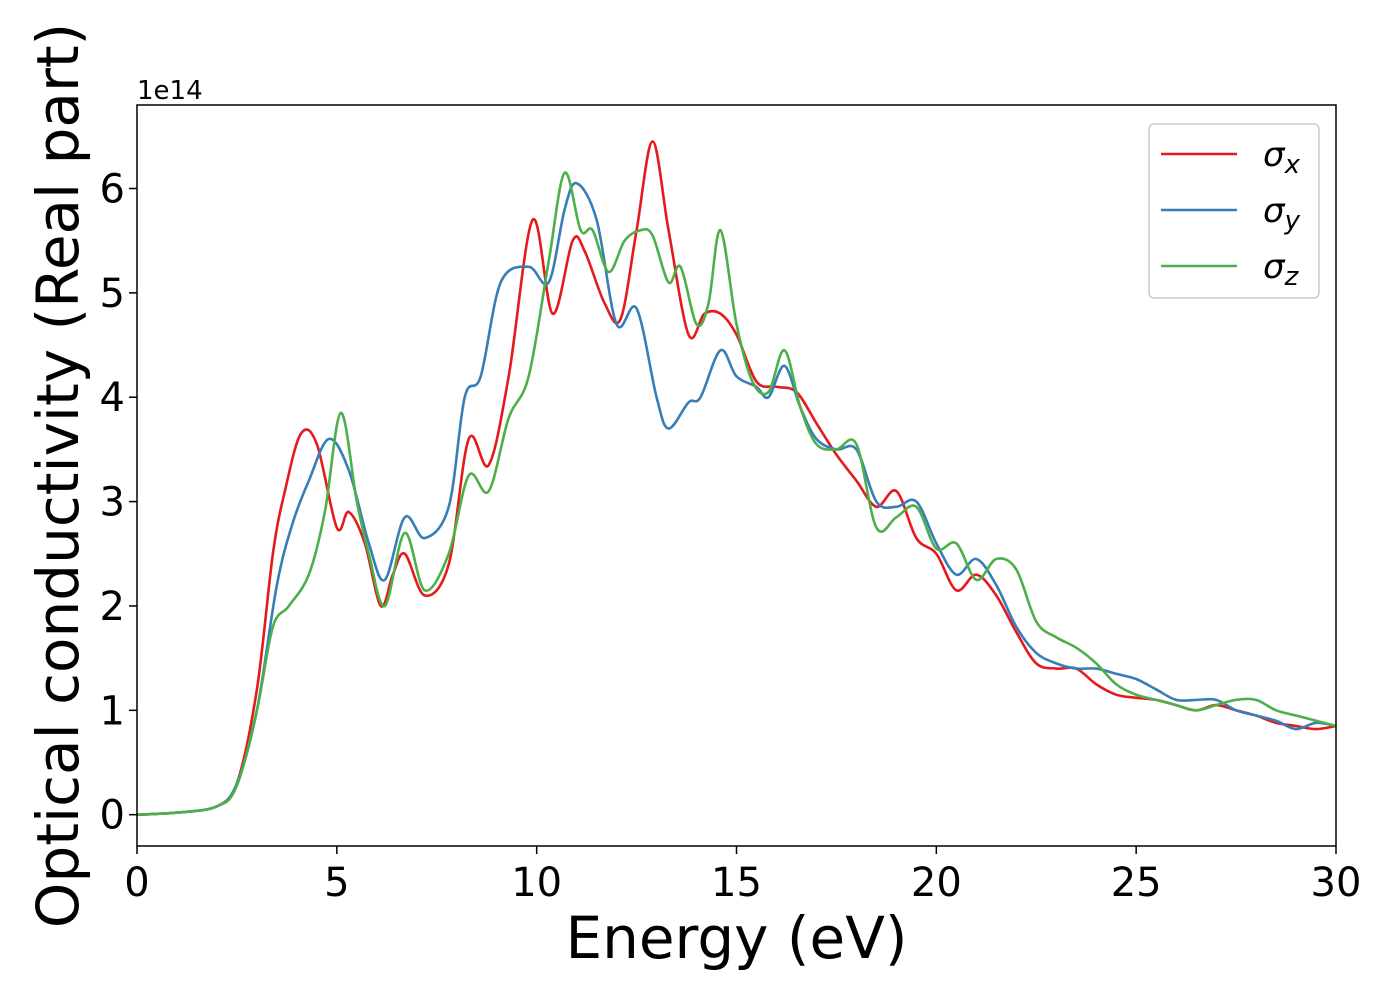  What do you see at coordinates (1282, 213) in the screenshot?
I see `legend-label-y: σy` at bounding box center [1282, 213].